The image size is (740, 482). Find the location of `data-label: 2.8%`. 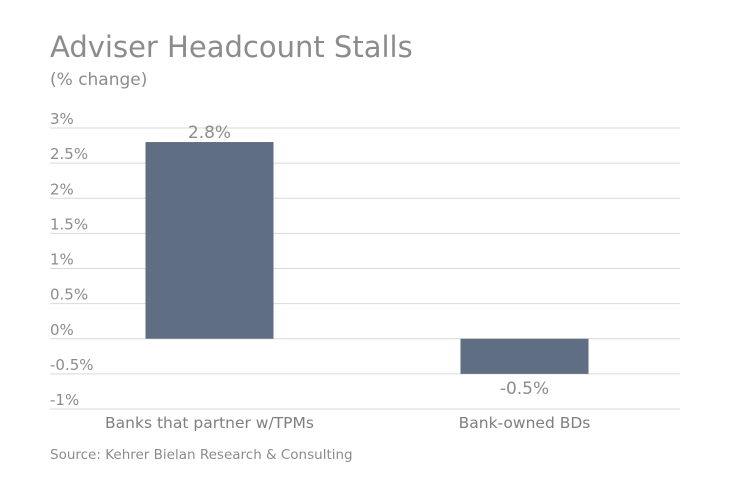

data-label: 2.8% is located at coordinates (209, 133).